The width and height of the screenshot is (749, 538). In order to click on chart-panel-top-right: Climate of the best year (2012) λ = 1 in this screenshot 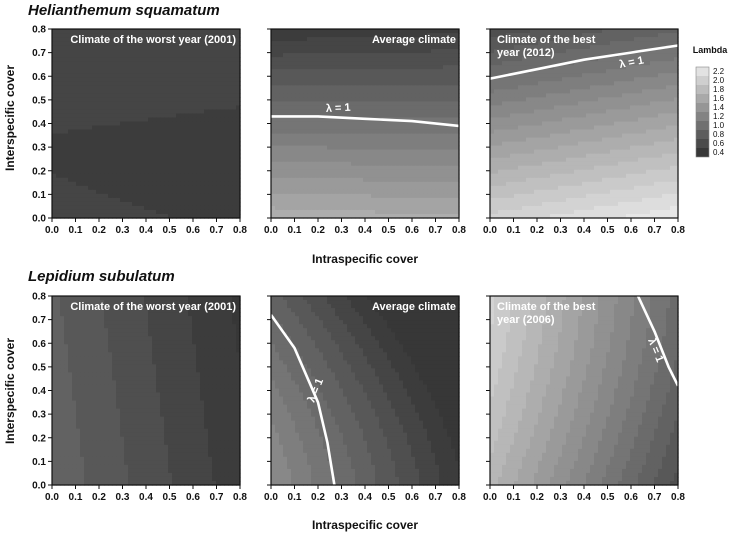, I will do `click(584, 123)`.